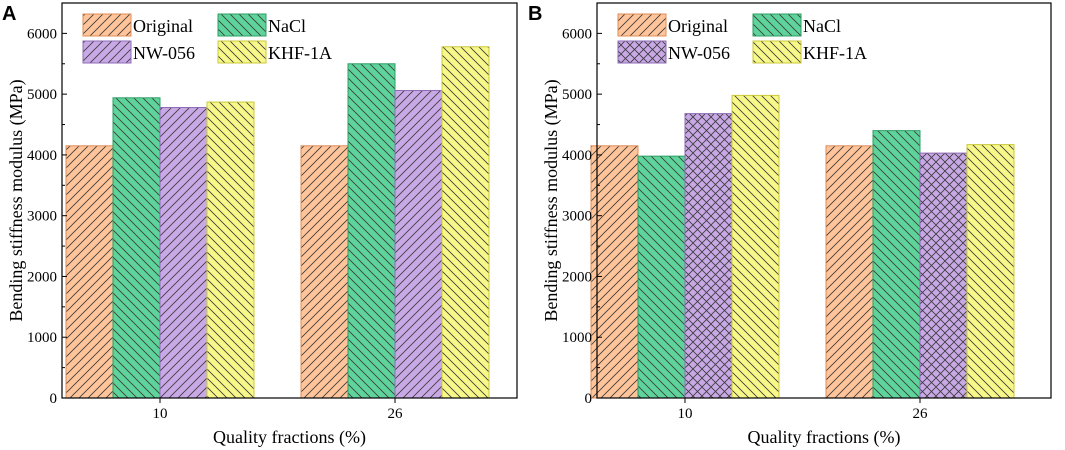 The height and width of the screenshot is (450, 1065). I want to click on panel-label: A, so click(9, 14).